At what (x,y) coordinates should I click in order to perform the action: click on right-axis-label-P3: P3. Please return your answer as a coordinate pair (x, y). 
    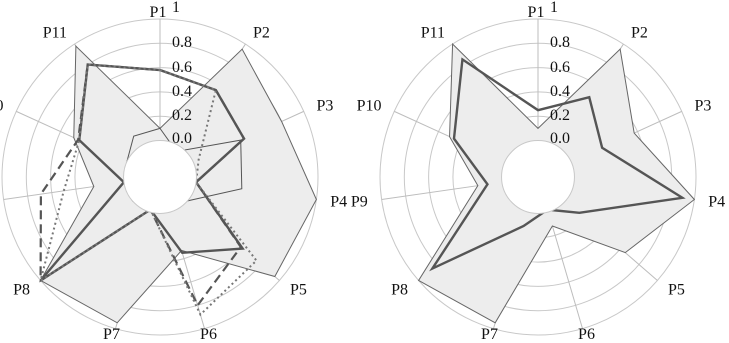
    Looking at the image, I should click on (703, 106).